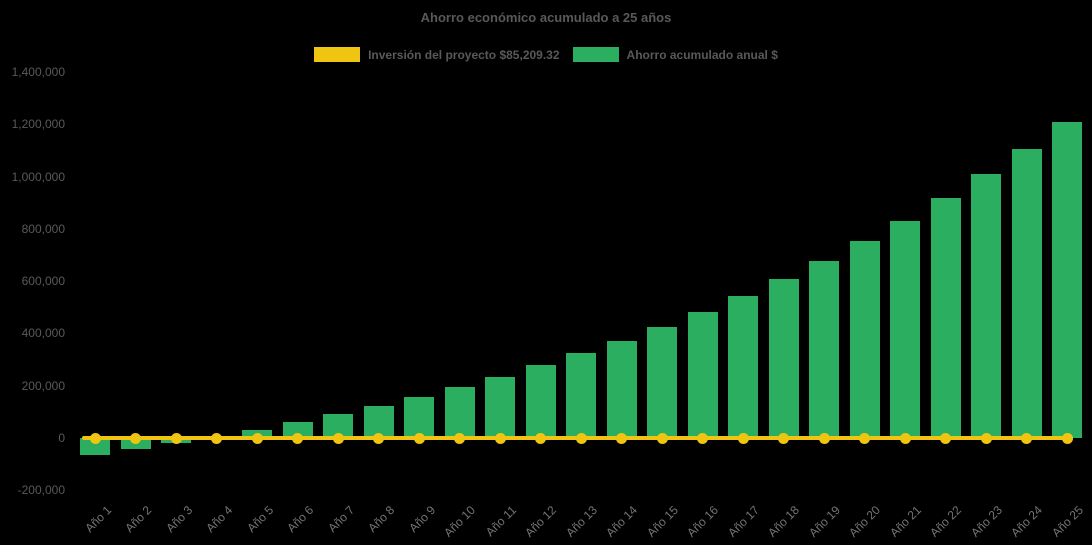 The width and height of the screenshot is (1092, 545). What do you see at coordinates (259, 519) in the screenshot?
I see `x-tick-label: Año 5` at bounding box center [259, 519].